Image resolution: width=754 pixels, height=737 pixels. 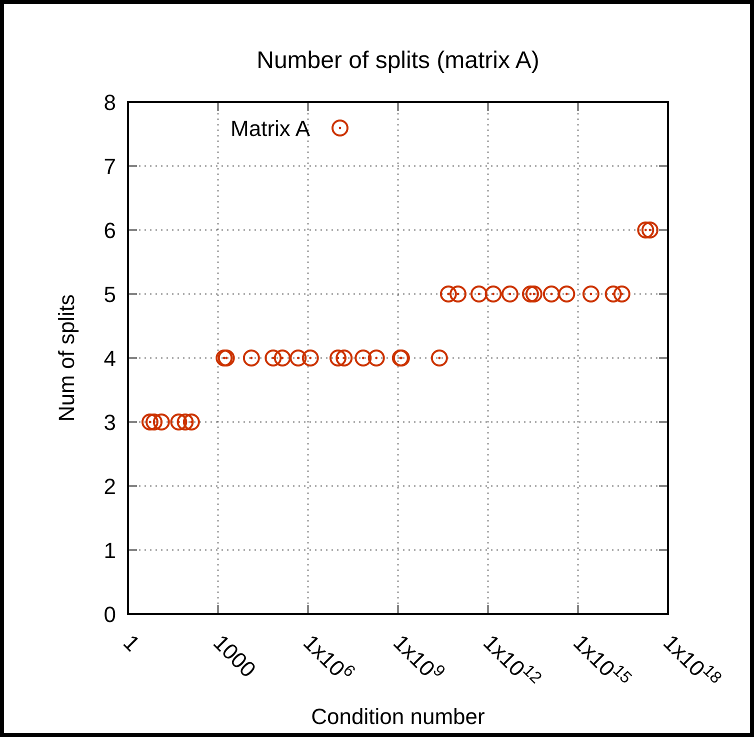 I want to click on legend-label: Matrix A, so click(x=270, y=128).